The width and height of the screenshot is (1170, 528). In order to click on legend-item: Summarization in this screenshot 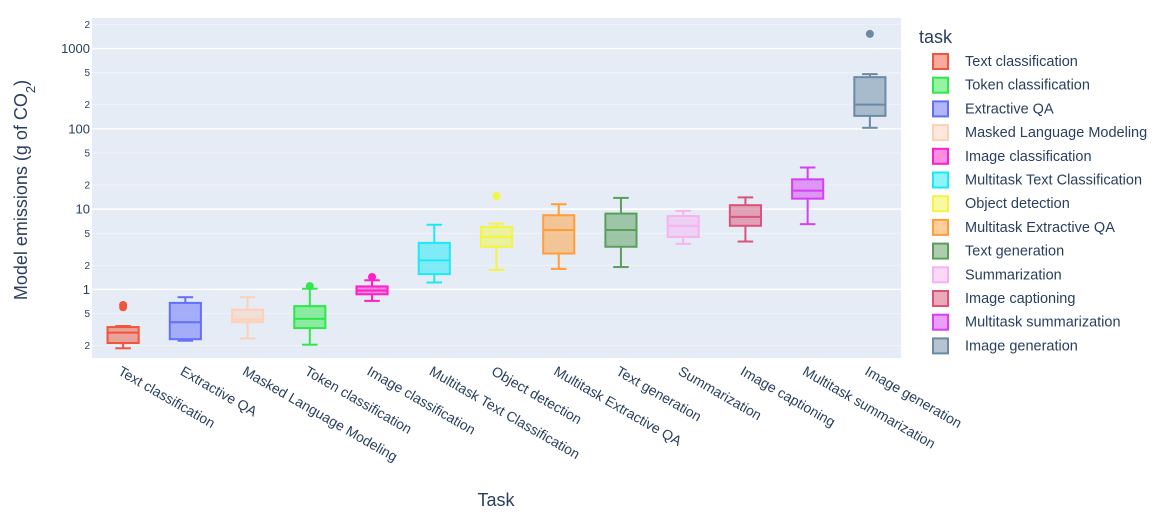, I will do `click(997, 275)`.